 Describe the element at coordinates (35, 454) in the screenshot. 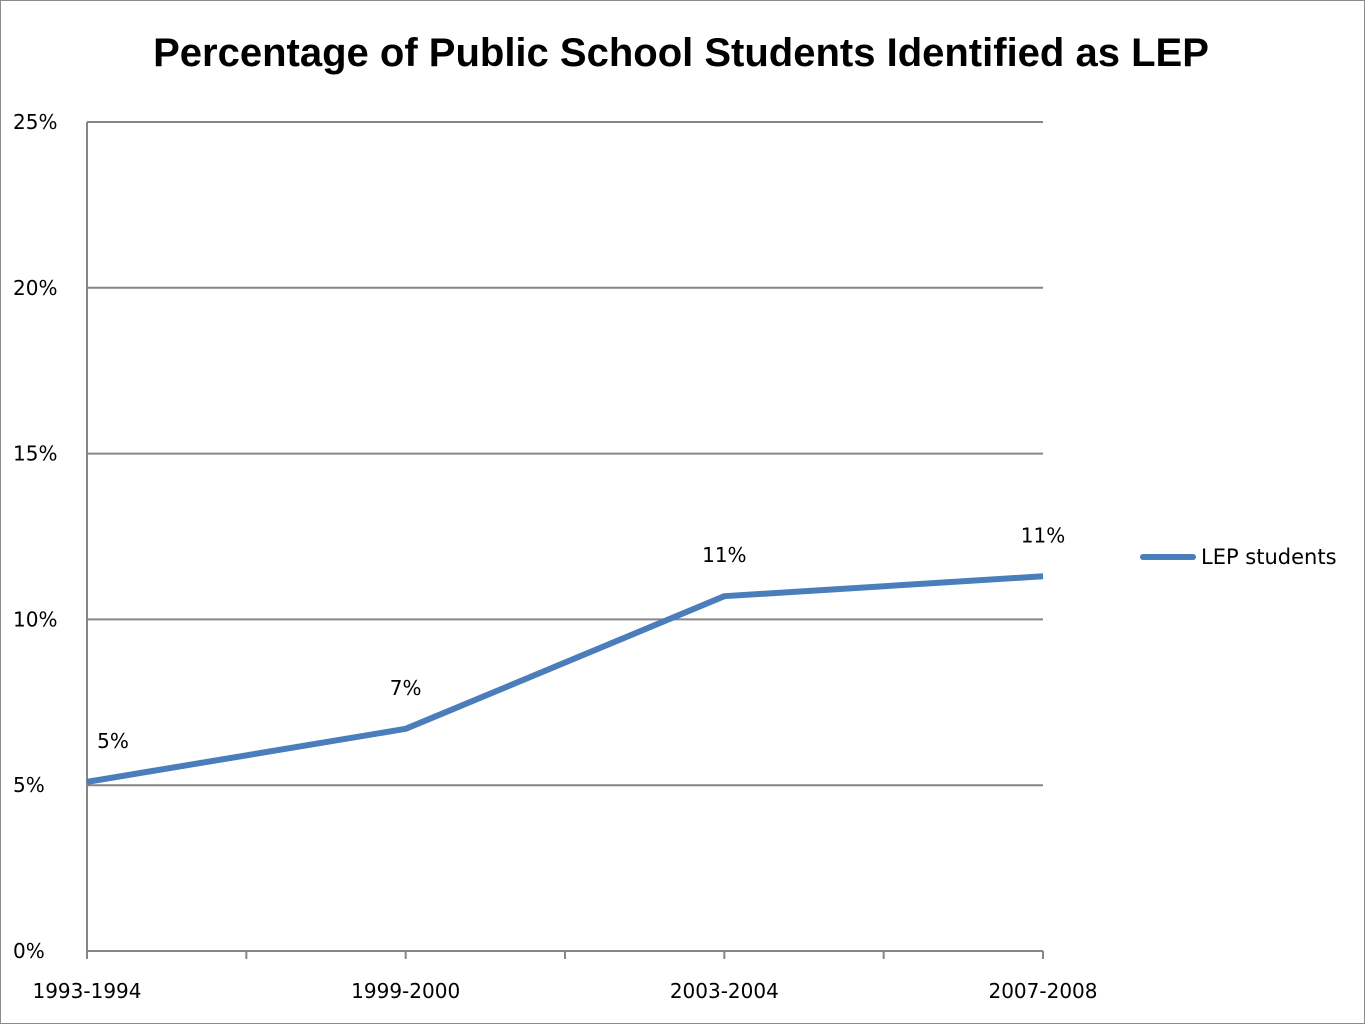

I see `y-tick-label: 15%` at that location.